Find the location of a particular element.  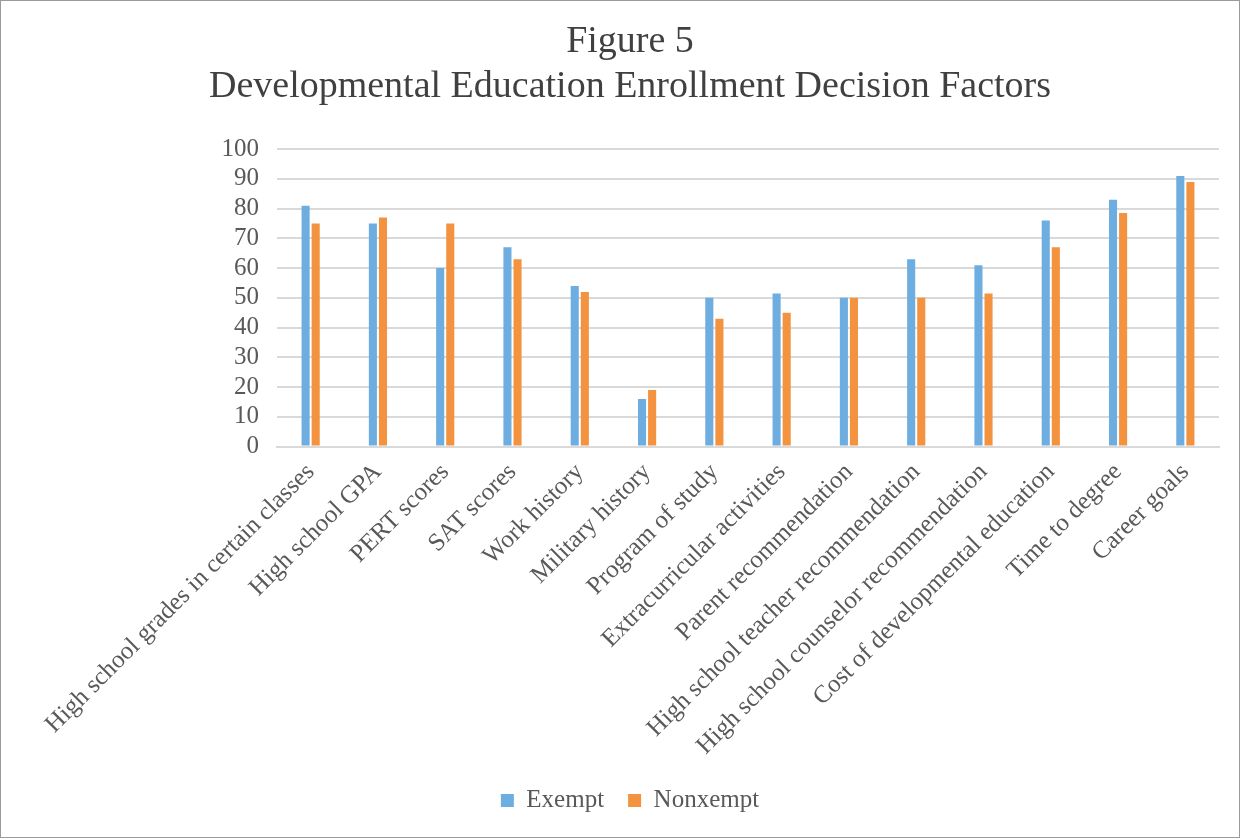

y-tick-label: 40 is located at coordinates (246, 326).